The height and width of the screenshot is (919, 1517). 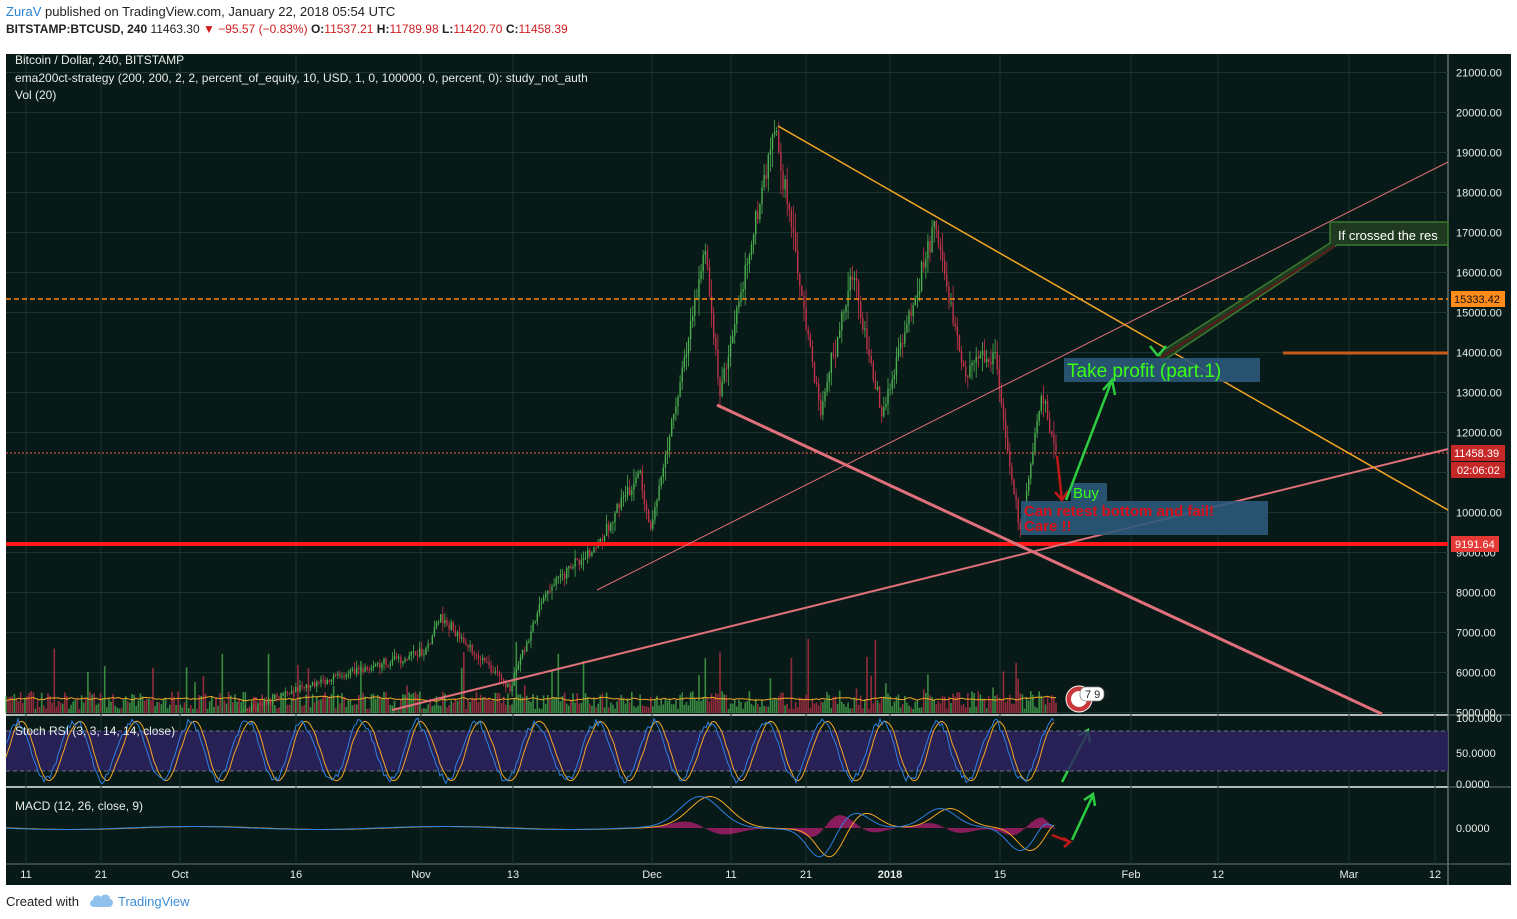 What do you see at coordinates (1087, 699) in the screenshot?
I see `event-icon: 7 9 3` at bounding box center [1087, 699].